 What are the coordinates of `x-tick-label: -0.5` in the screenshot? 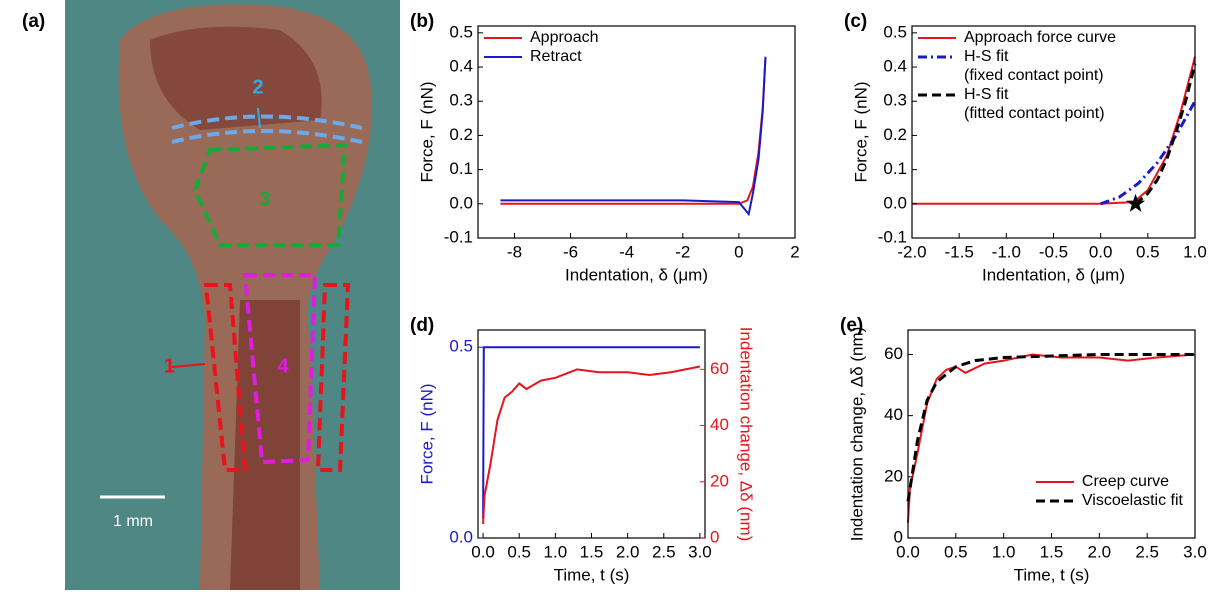 It's located at (1053, 251).